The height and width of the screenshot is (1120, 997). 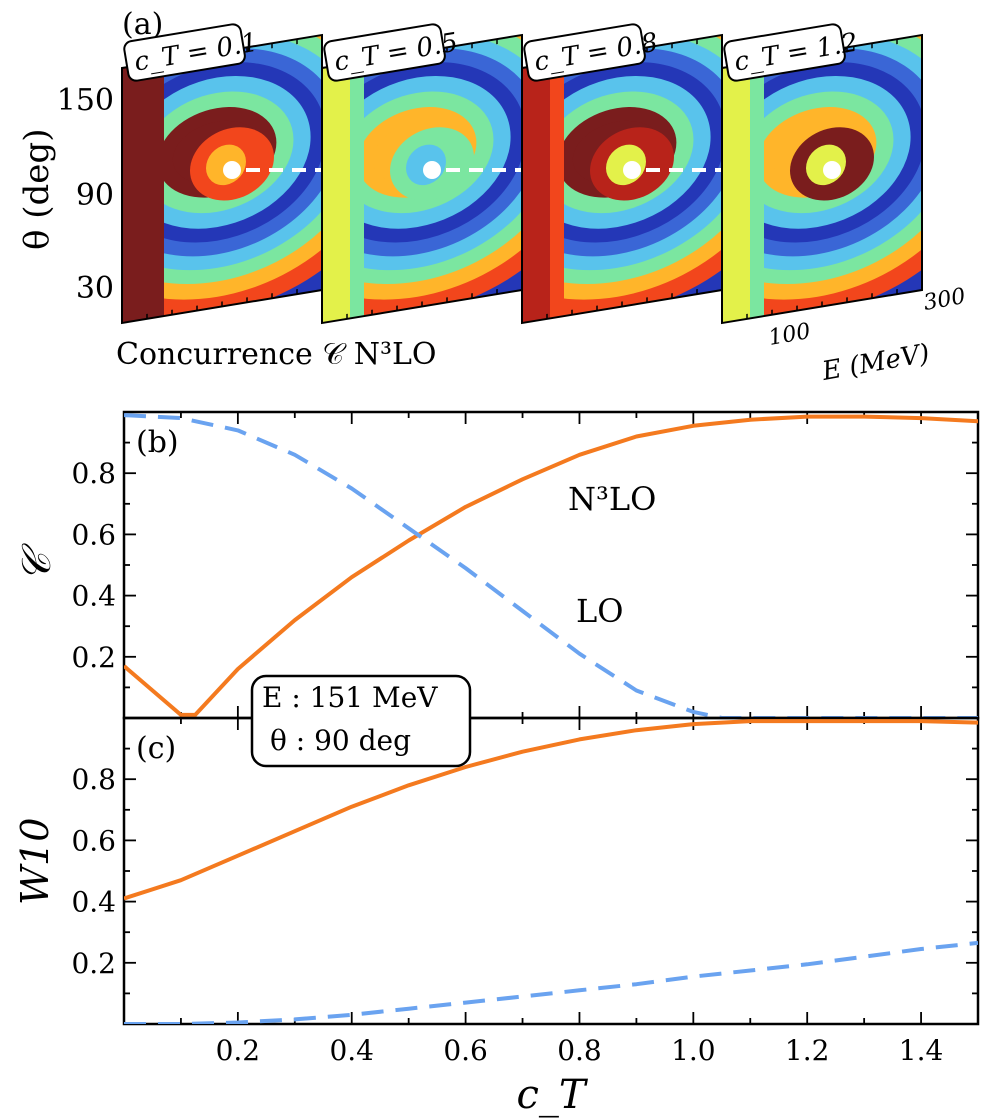 What do you see at coordinates (35, 861) in the screenshot?
I see `panel-c-ylabel: W10` at bounding box center [35, 861].